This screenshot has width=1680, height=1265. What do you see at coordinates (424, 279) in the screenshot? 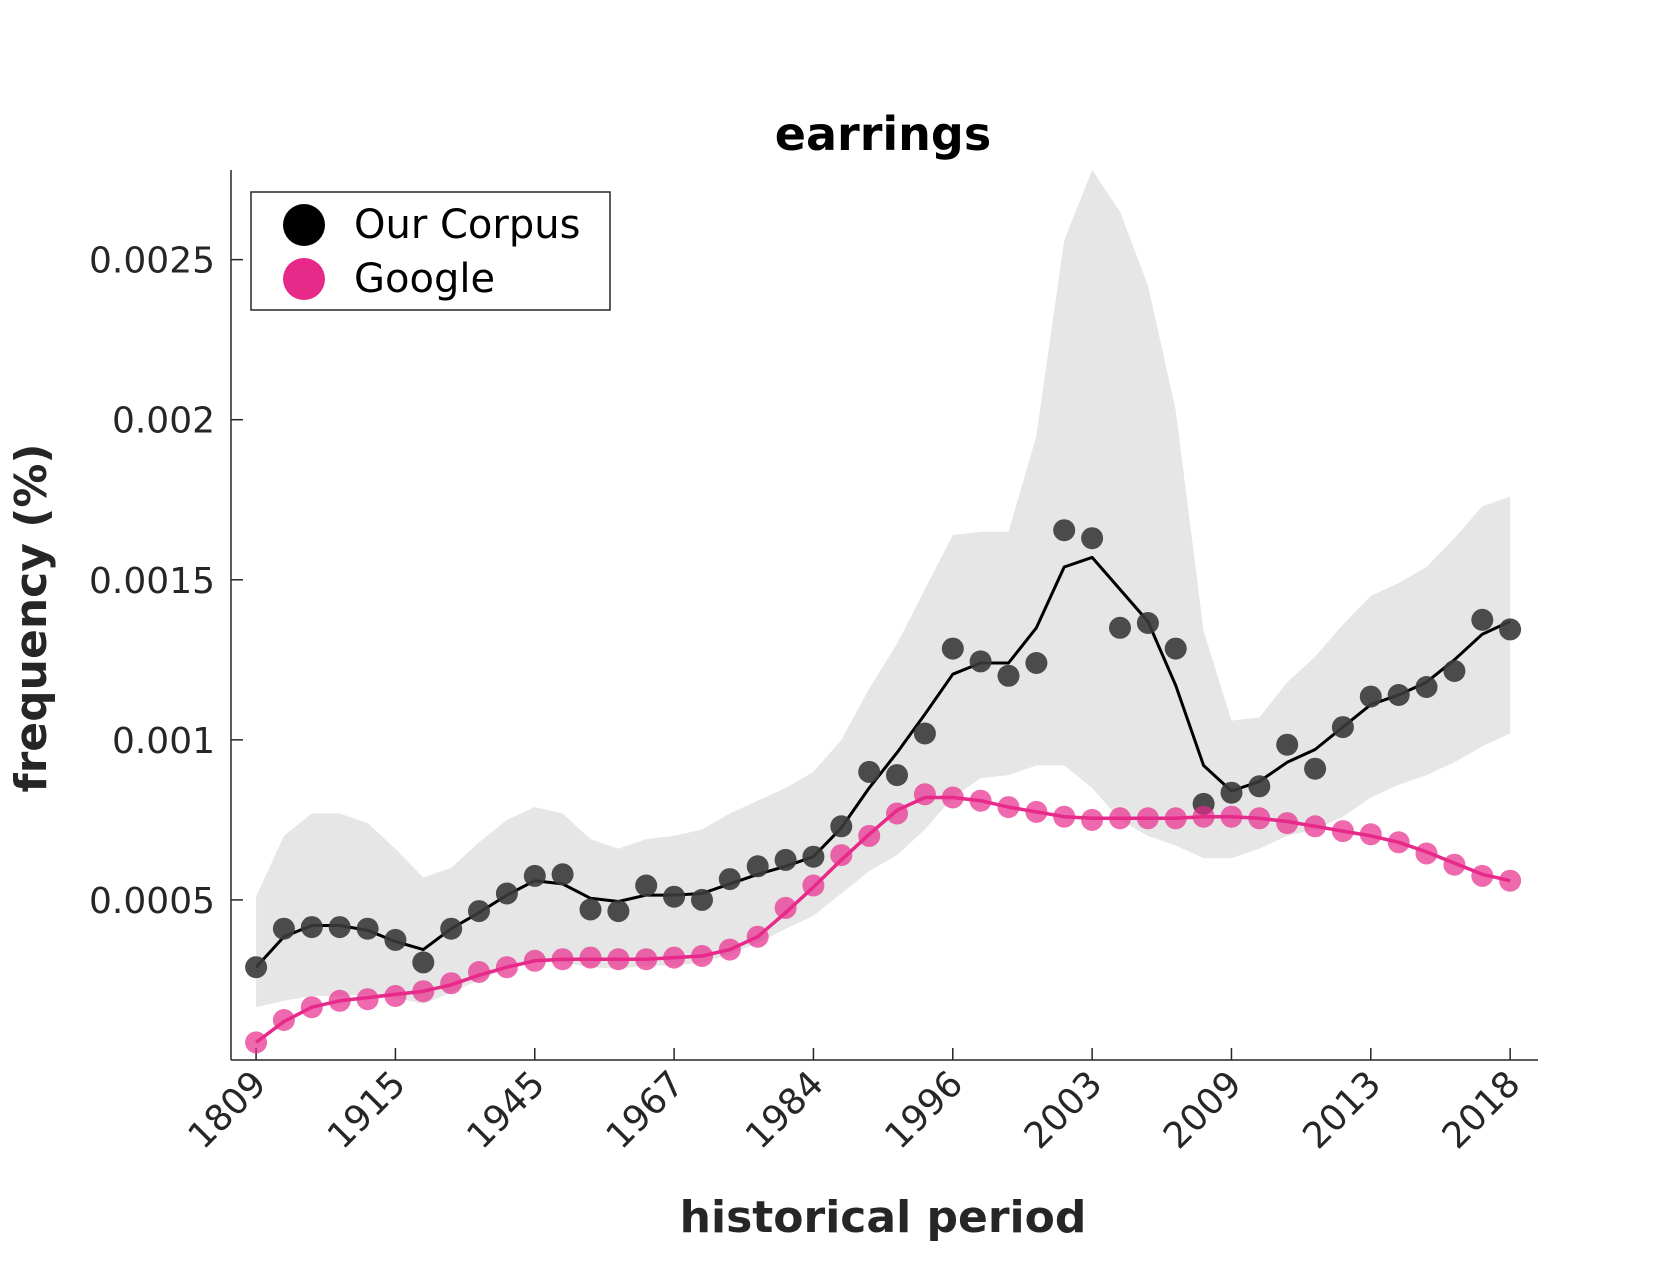
I see `legend-label-google: Google` at bounding box center [424, 279].